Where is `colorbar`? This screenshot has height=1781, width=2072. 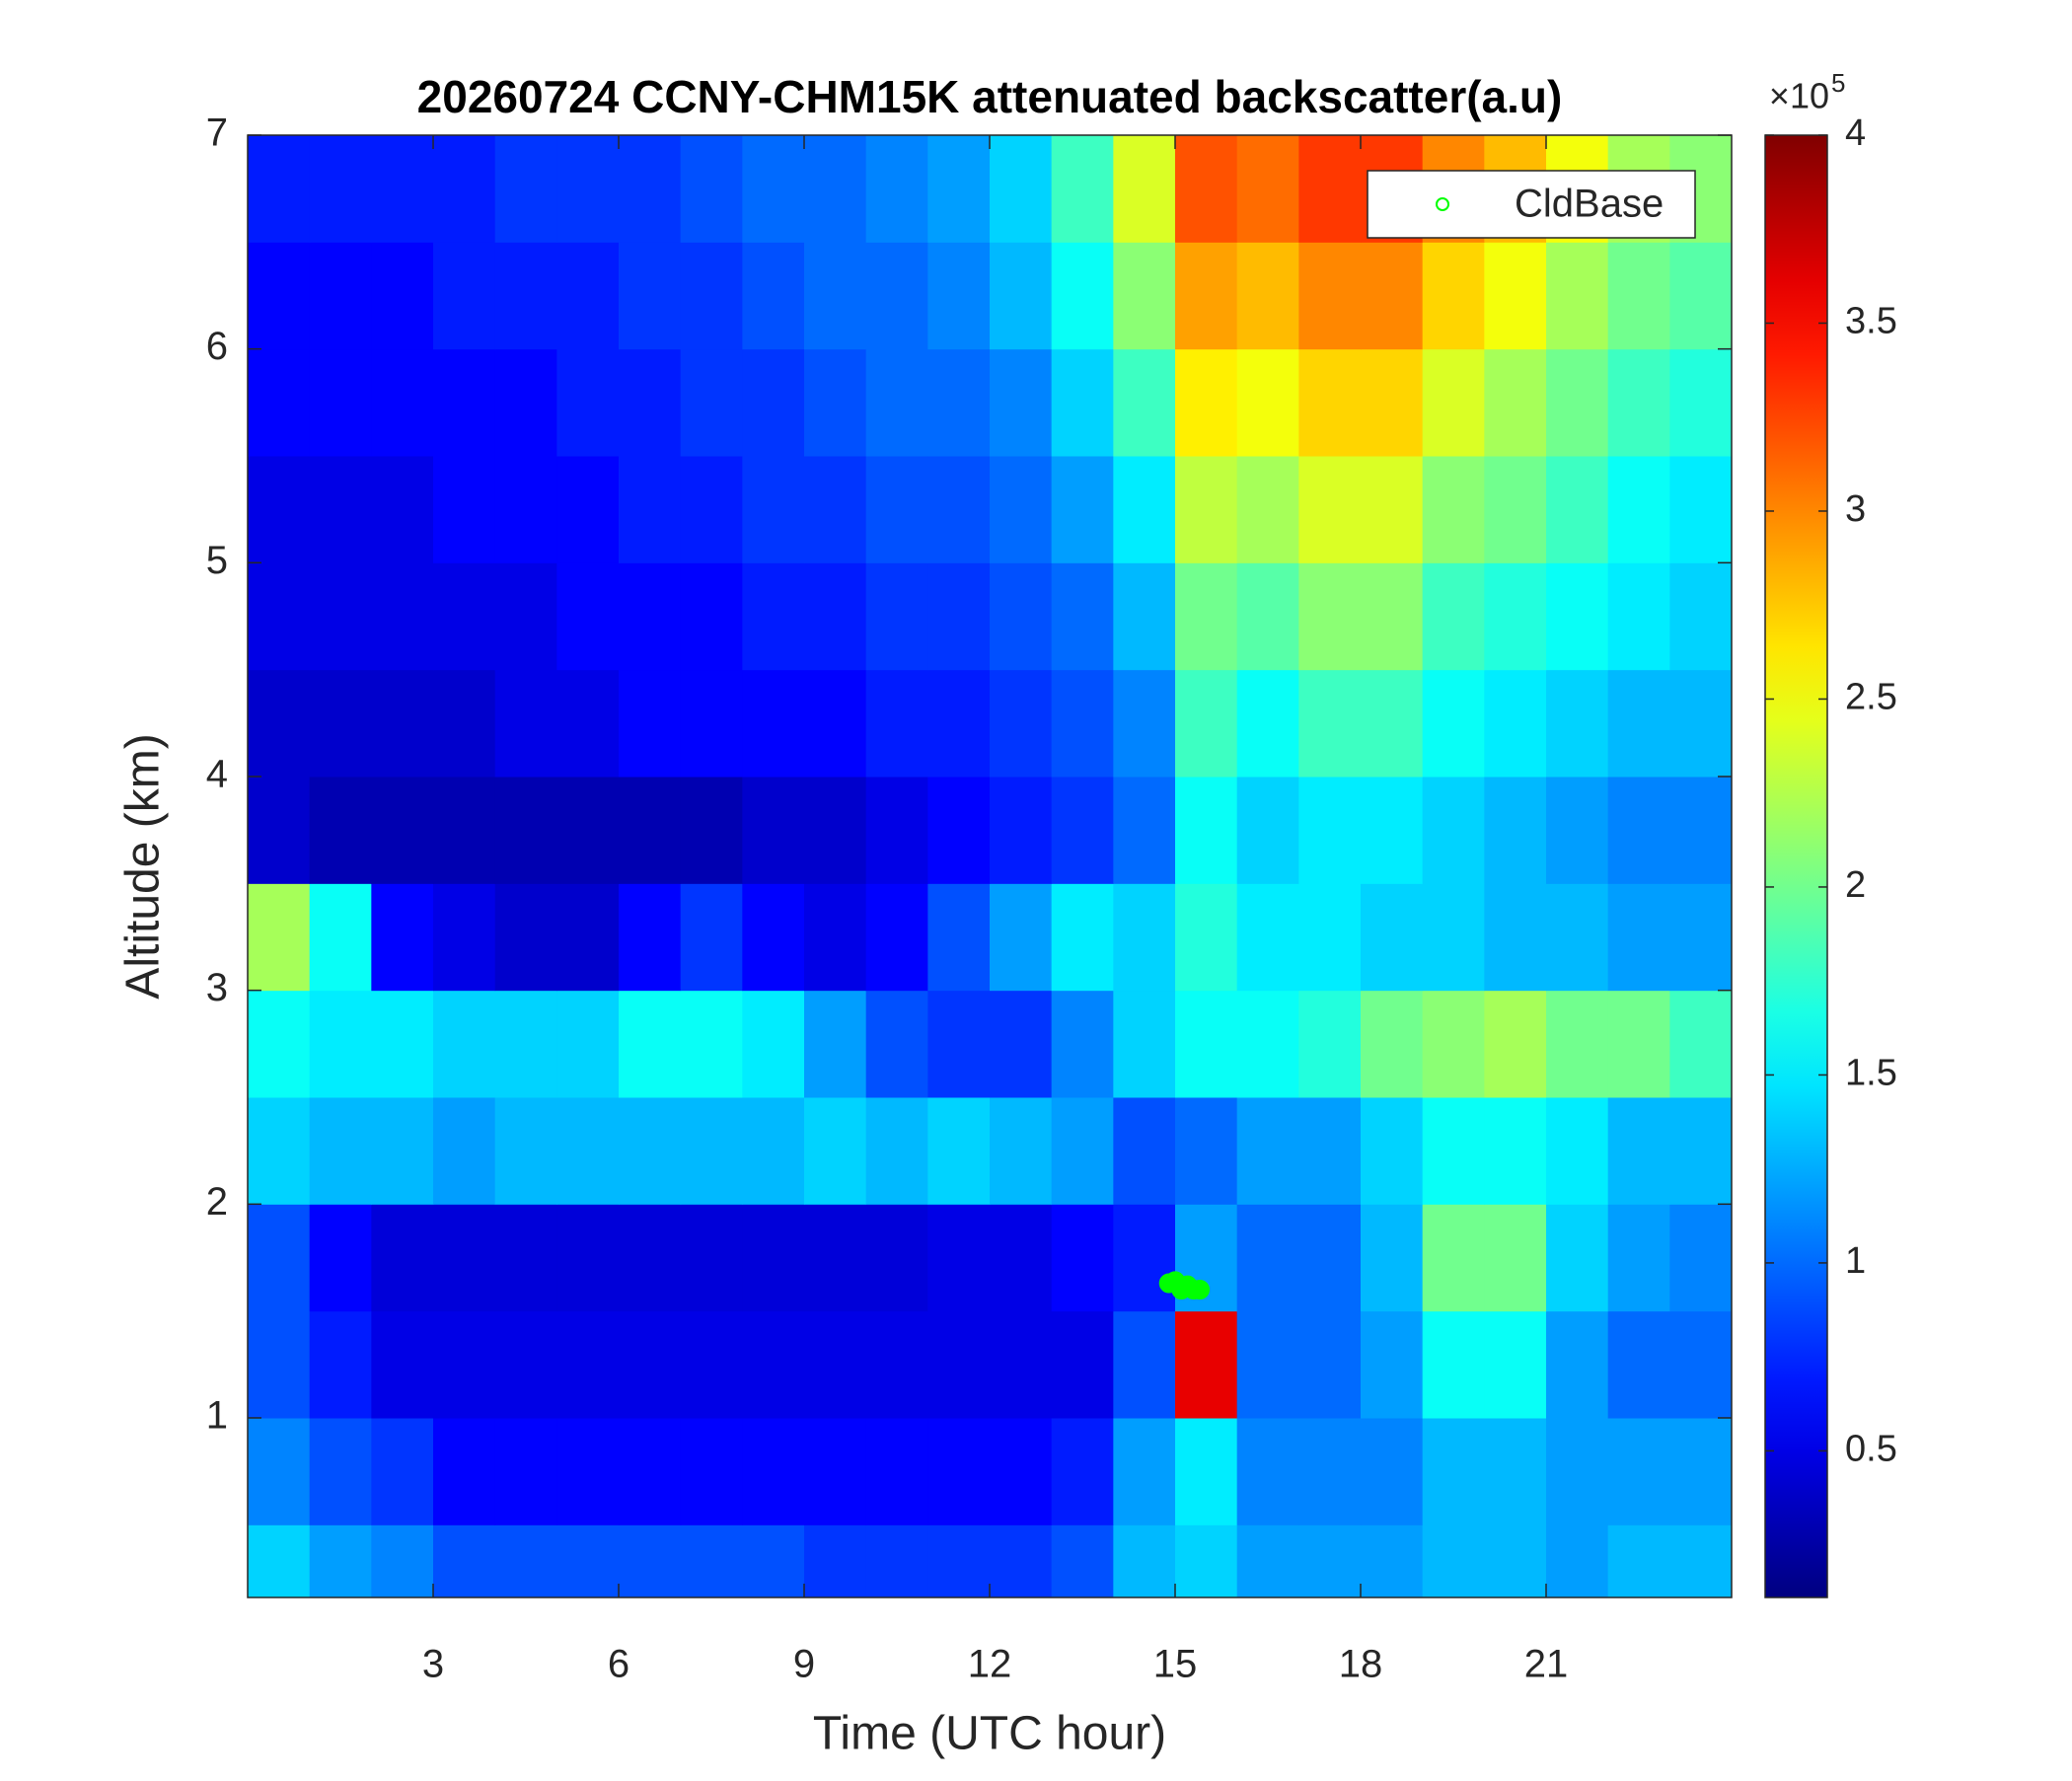 colorbar is located at coordinates (1796, 866).